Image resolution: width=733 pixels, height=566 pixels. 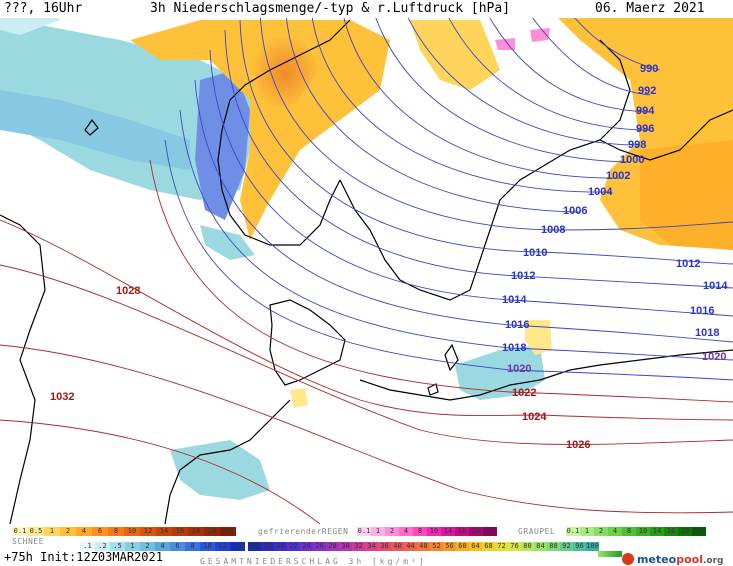 I want to click on coast-bornholm, so click(x=433, y=389).